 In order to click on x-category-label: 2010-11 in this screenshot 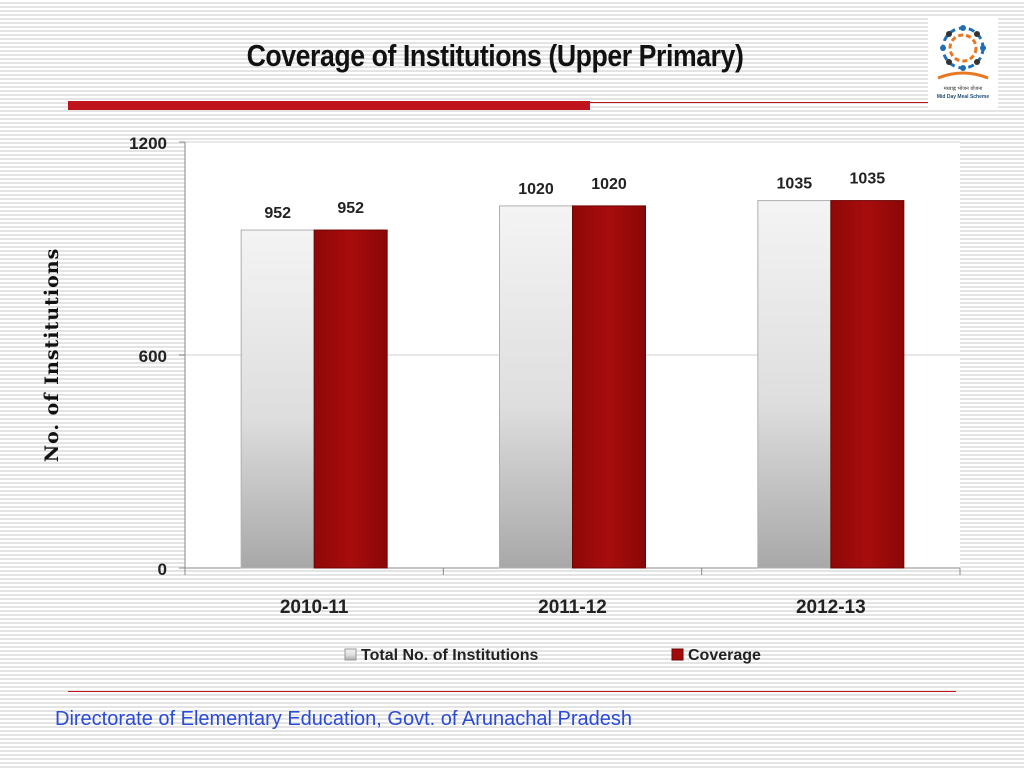, I will do `click(314, 607)`.